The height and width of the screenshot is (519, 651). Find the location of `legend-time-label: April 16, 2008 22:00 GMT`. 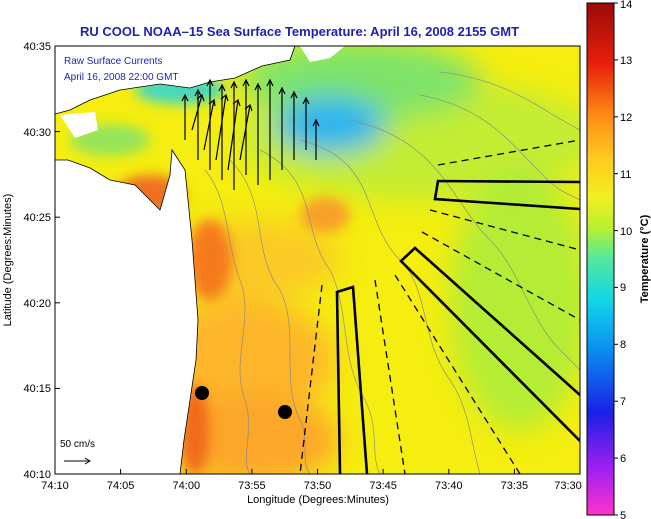

legend-time-label: April 16, 2008 22:00 GMT is located at coordinates (121, 77).